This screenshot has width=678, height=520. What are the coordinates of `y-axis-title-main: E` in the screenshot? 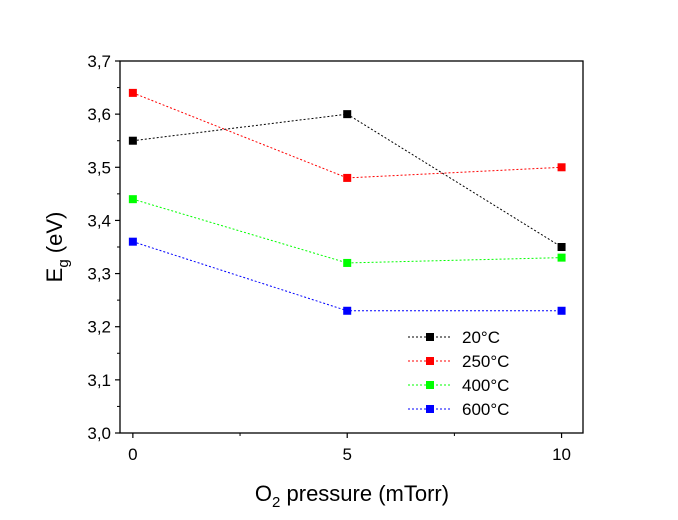 It's located at (54, 275).